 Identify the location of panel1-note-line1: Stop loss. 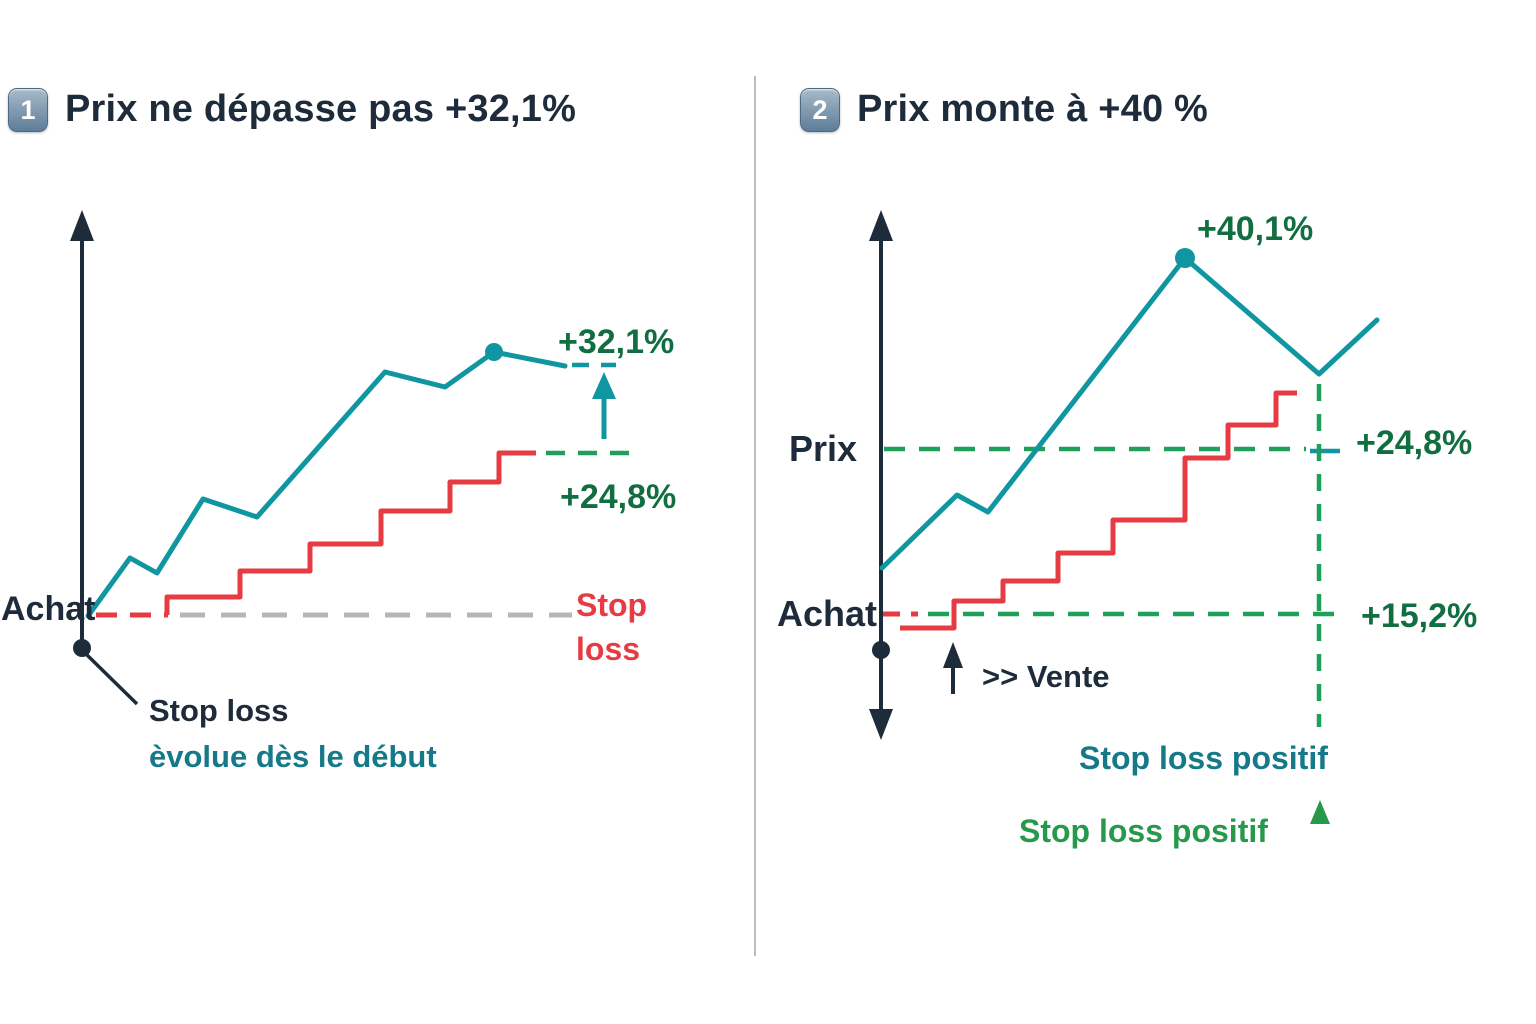
(219, 710).